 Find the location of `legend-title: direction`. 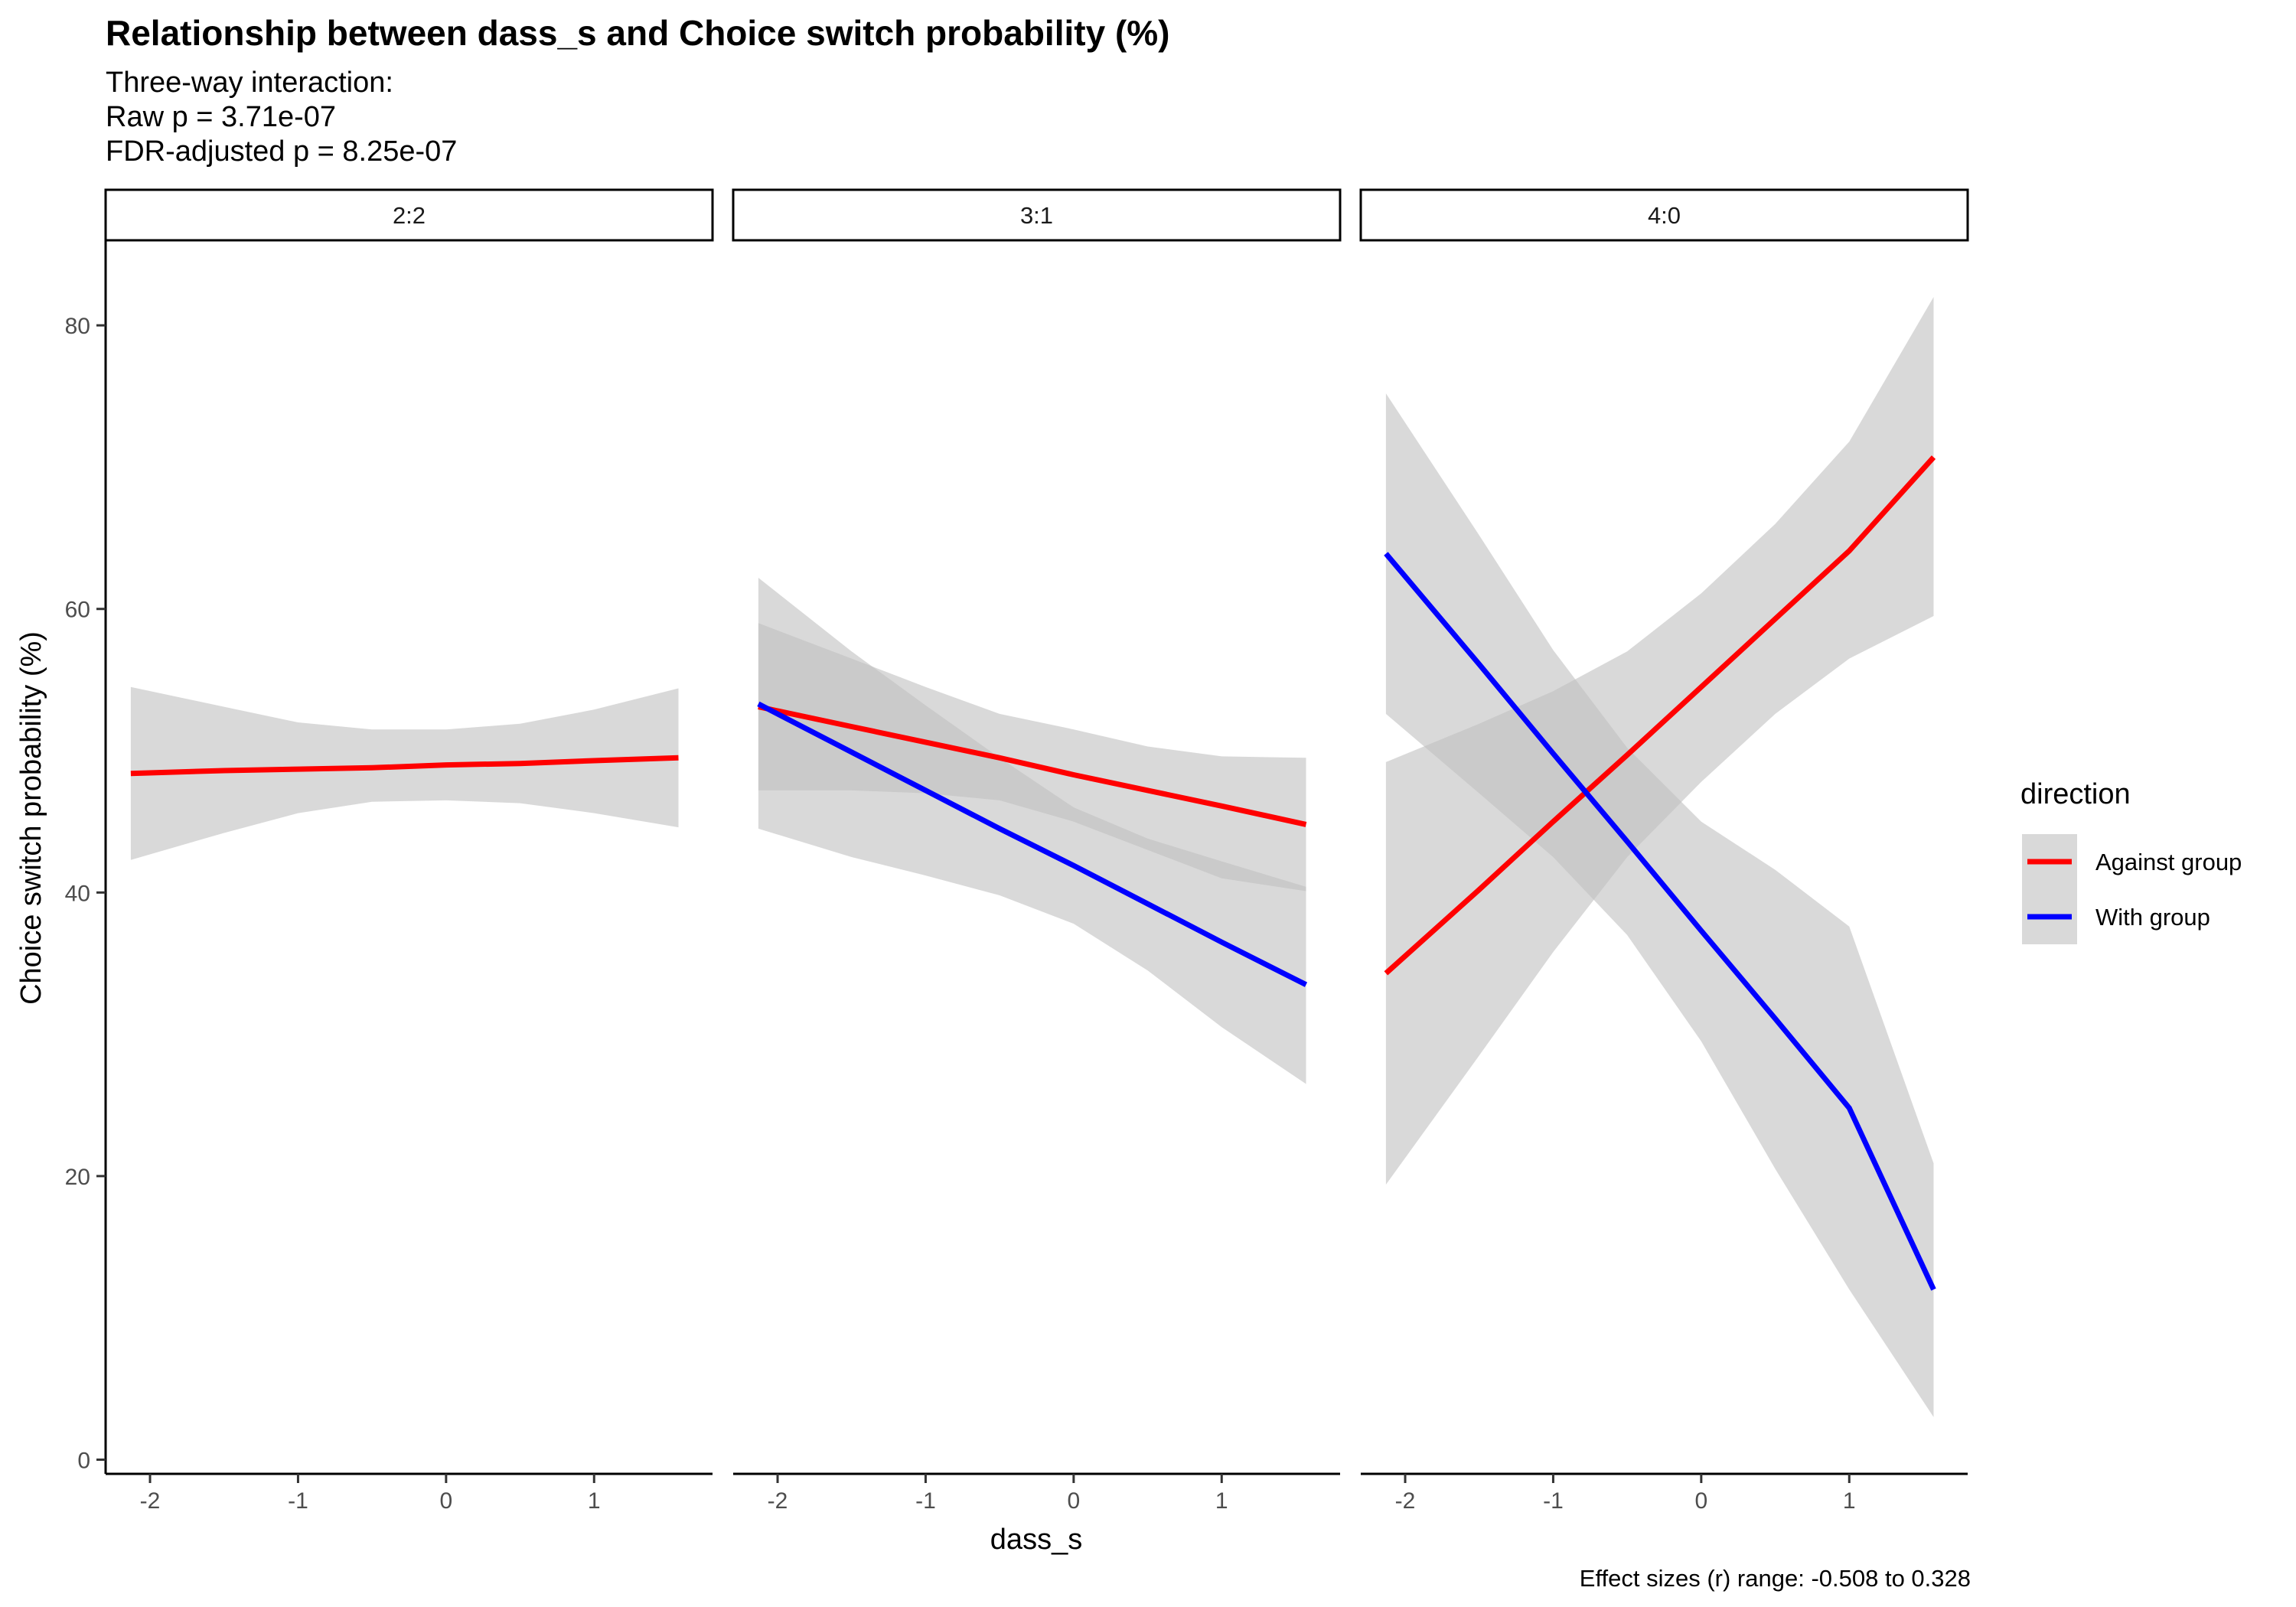

legend-title: direction is located at coordinates (2075, 794).